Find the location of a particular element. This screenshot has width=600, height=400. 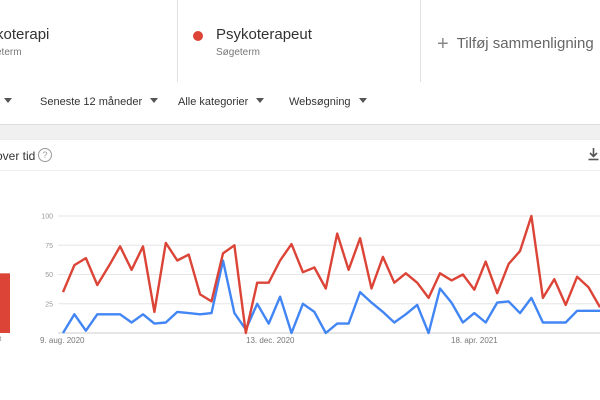

add-comparison-label: Tilføj sammenligning is located at coordinates (525, 43).